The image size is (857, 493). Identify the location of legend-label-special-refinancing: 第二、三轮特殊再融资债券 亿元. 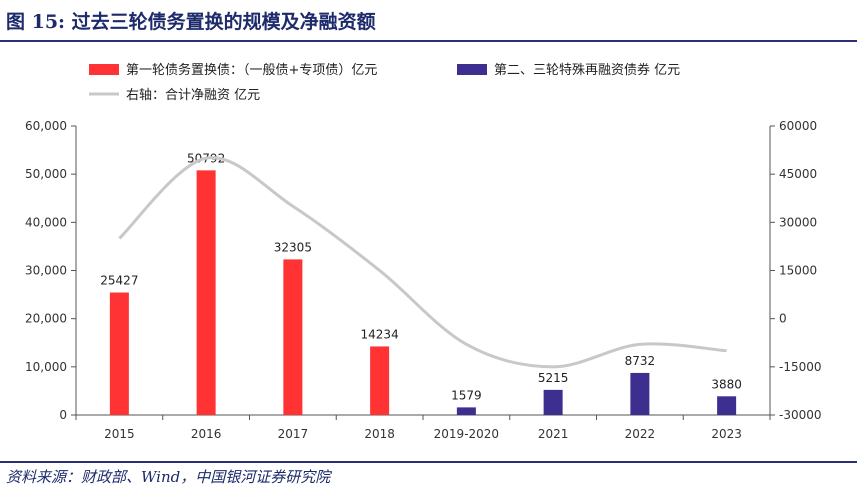
(587, 70).